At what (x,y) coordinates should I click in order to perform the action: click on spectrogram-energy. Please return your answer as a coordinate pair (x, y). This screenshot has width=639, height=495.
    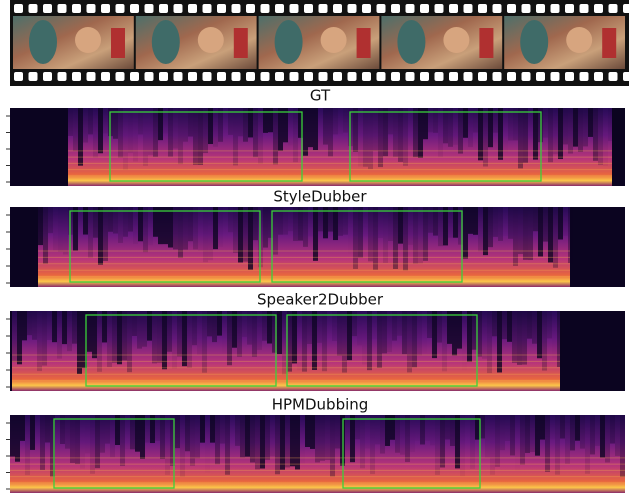
    Looking at the image, I should click on (304, 247).